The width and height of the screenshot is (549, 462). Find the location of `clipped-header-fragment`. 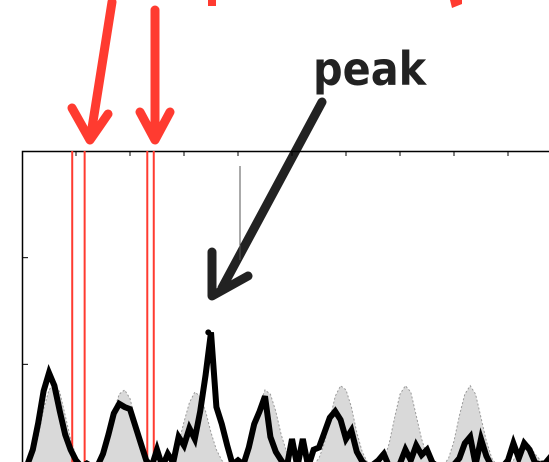

clipped-header-fragment is located at coordinates (335, 4).